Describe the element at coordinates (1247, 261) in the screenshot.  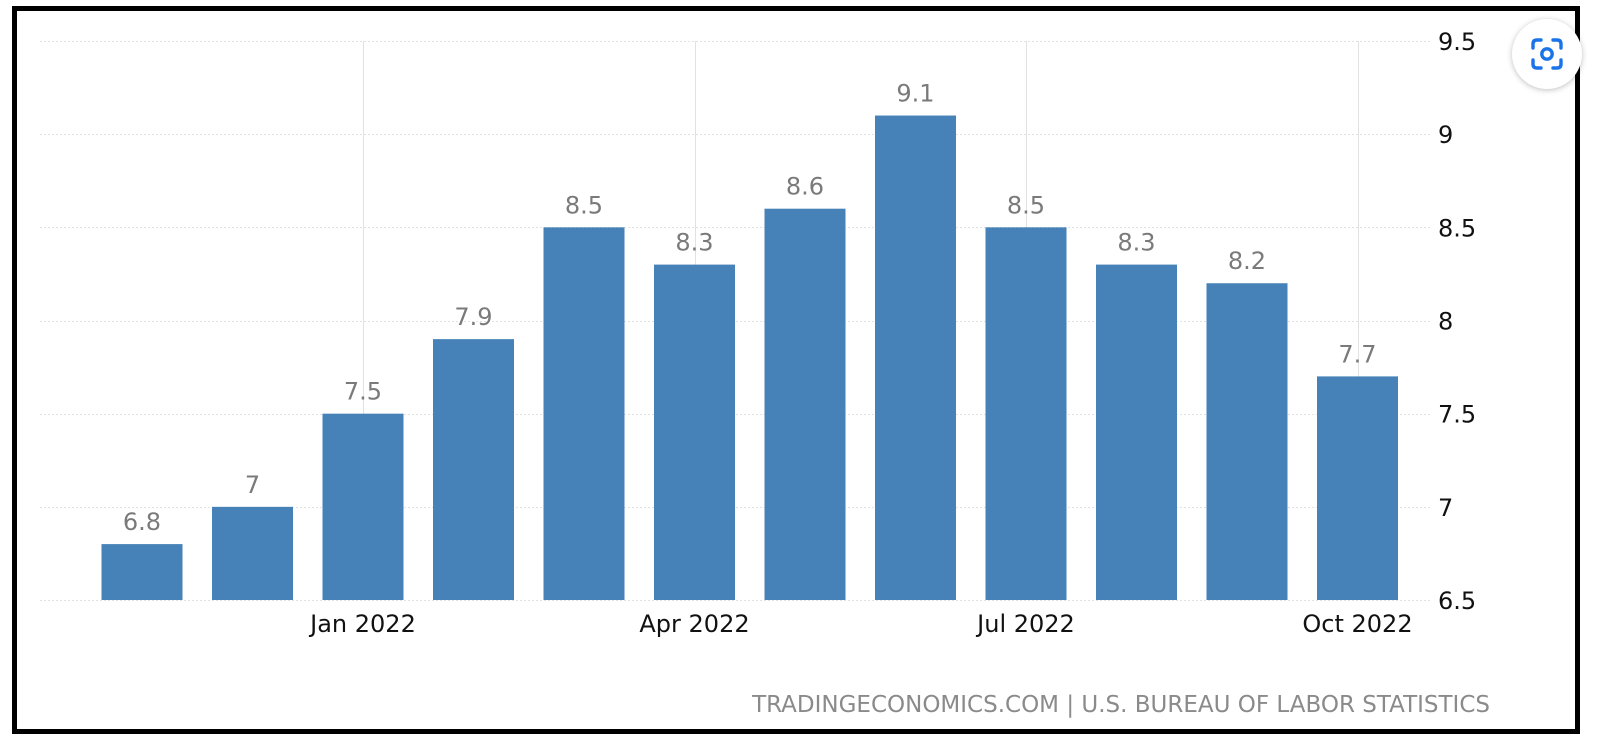
I see `data-label: 8.2` at that location.